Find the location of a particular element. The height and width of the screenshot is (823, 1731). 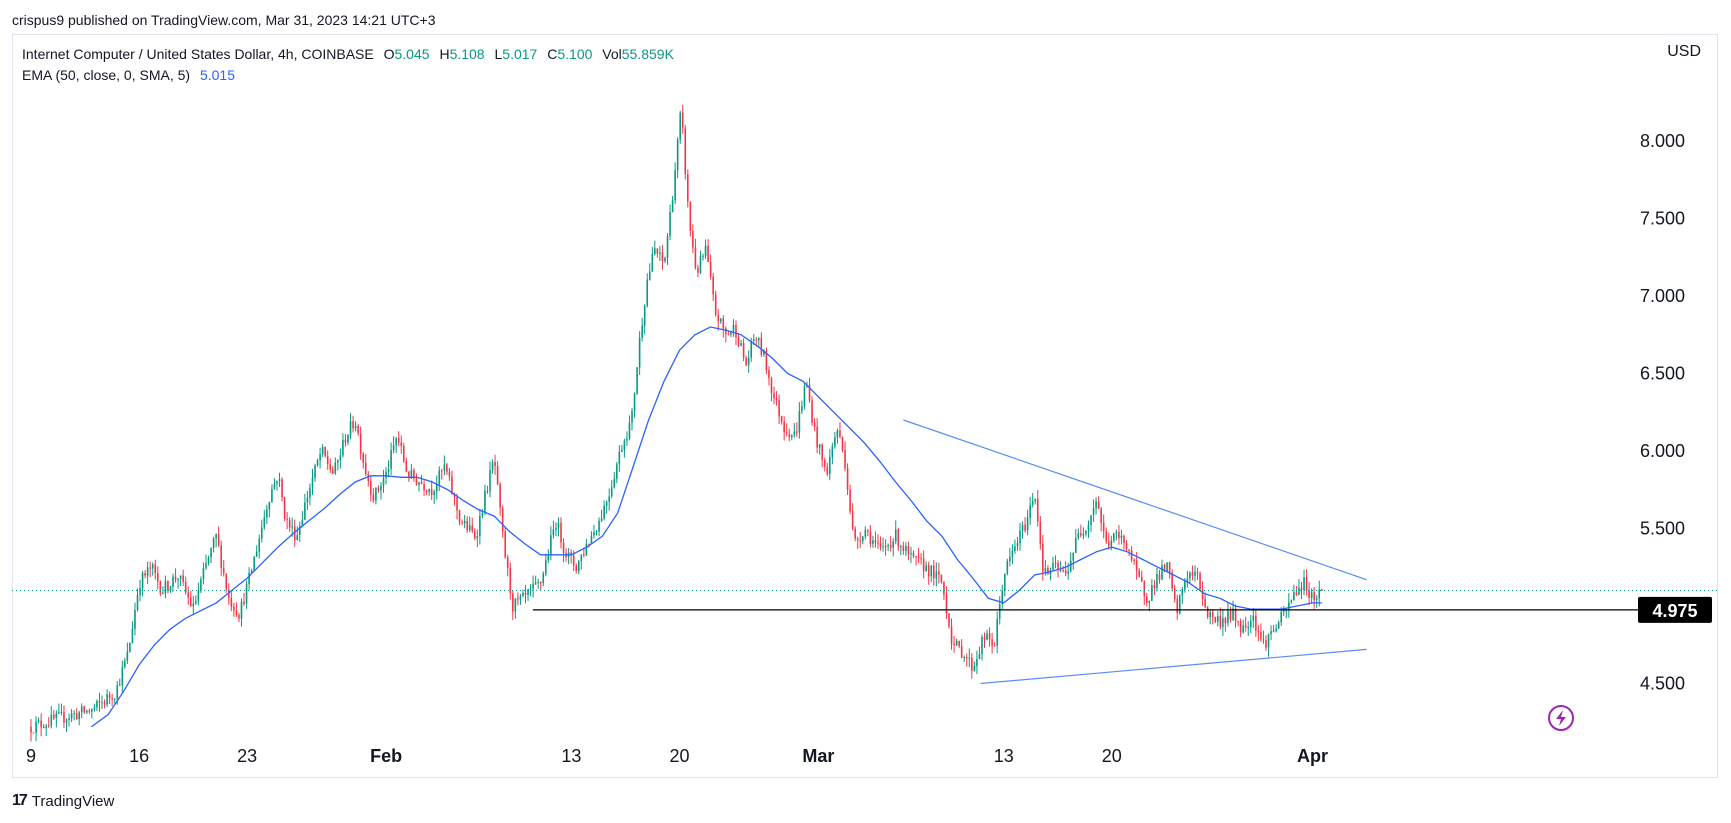

currency-label: USD is located at coordinates (1684, 51).